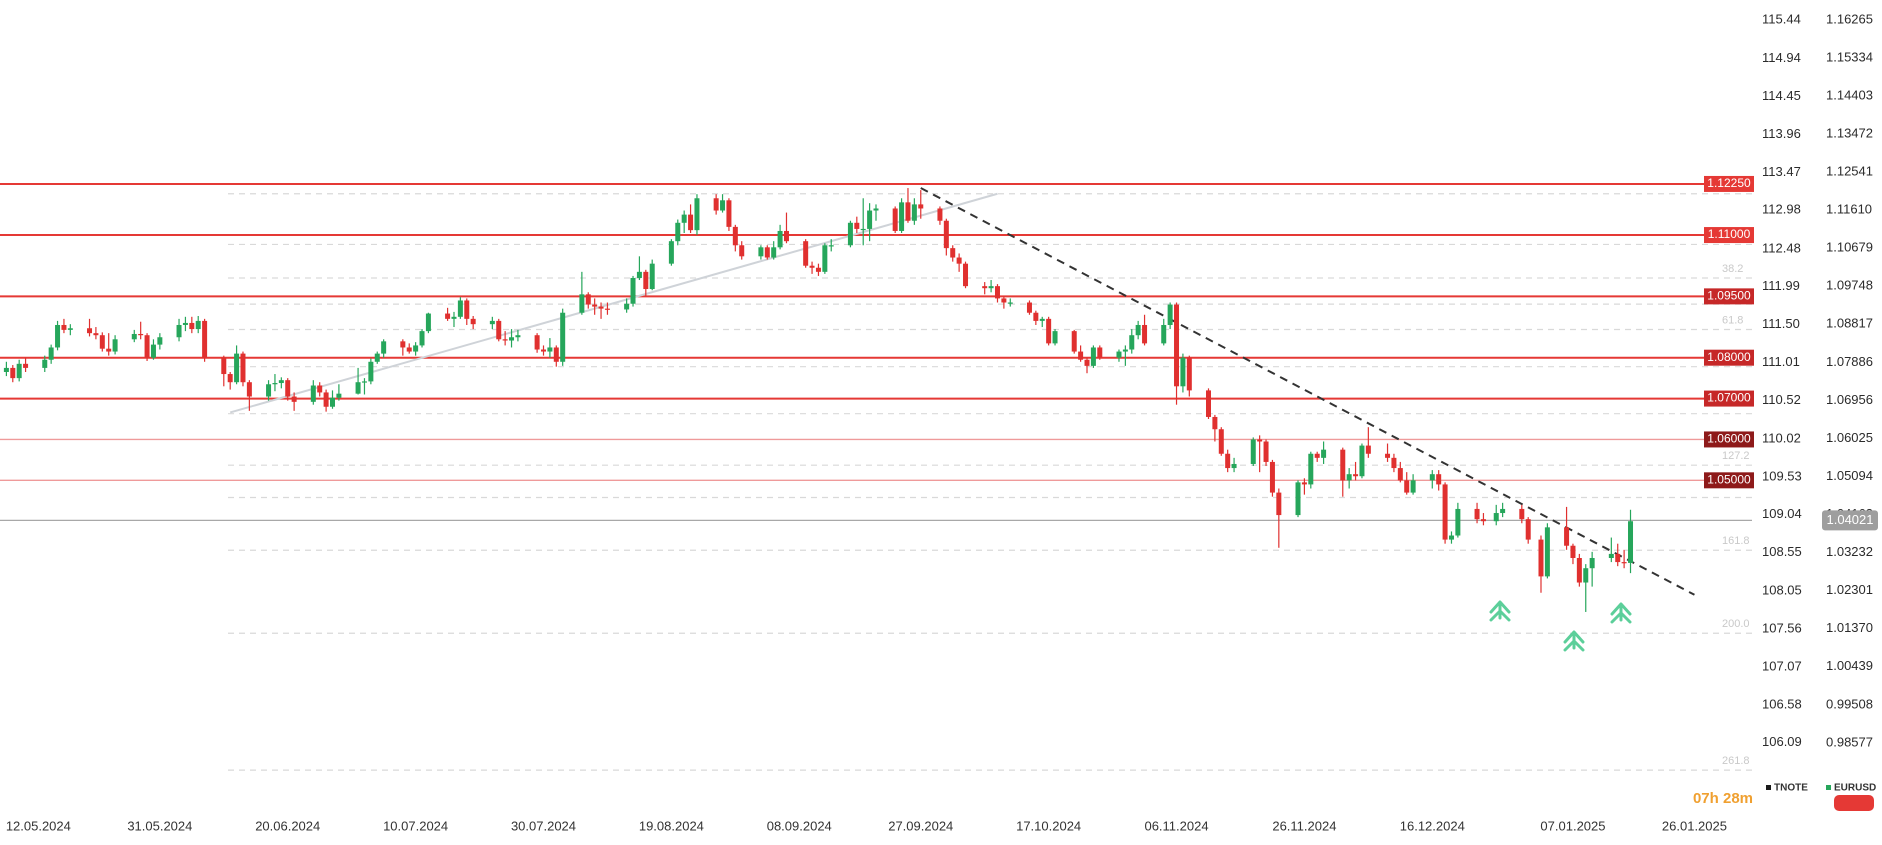 The width and height of the screenshot is (1882, 845). I want to click on x-tick-label: 27.09.2024, so click(920, 825).